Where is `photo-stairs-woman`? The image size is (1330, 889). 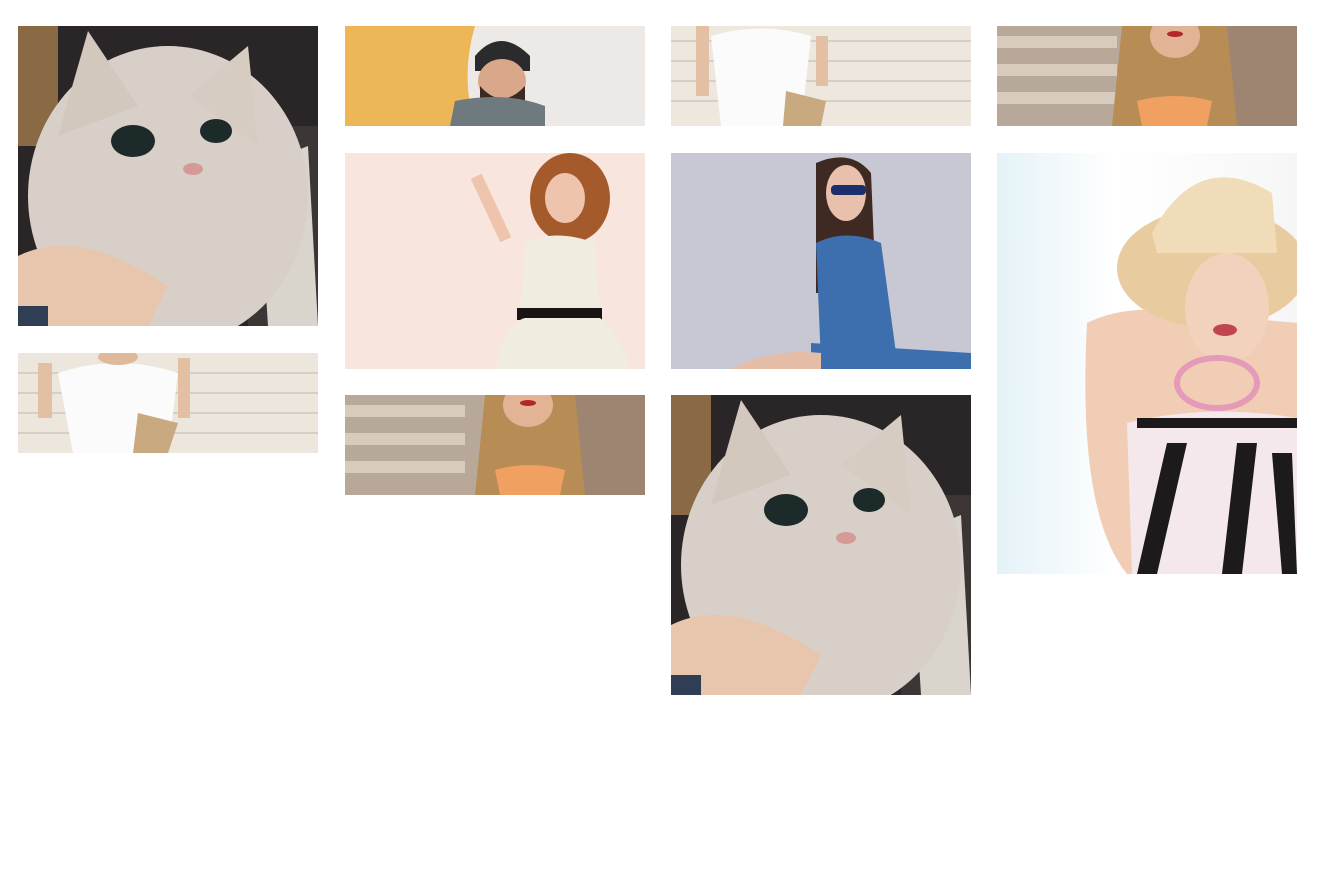
photo-stairs-woman is located at coordinates (495, 445).